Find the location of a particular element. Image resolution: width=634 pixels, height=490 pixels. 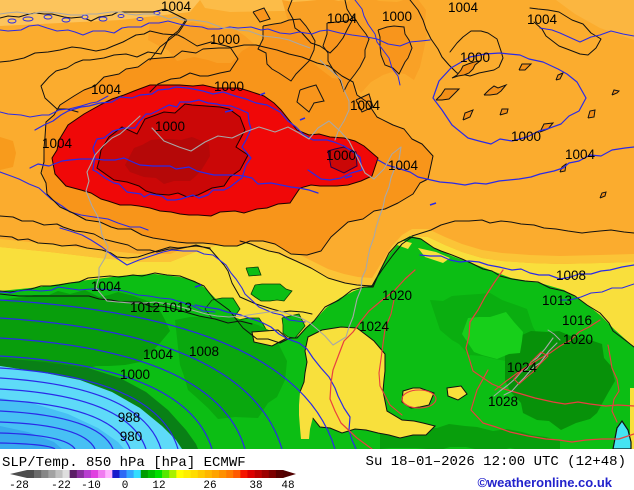

svg-text: 48 is located at coordinates (287, 485).